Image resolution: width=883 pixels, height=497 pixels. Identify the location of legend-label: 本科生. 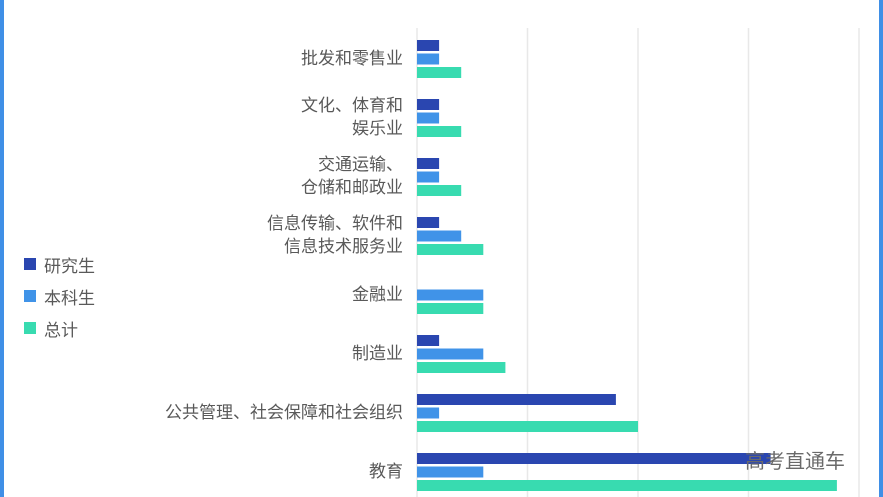
(69, 298).